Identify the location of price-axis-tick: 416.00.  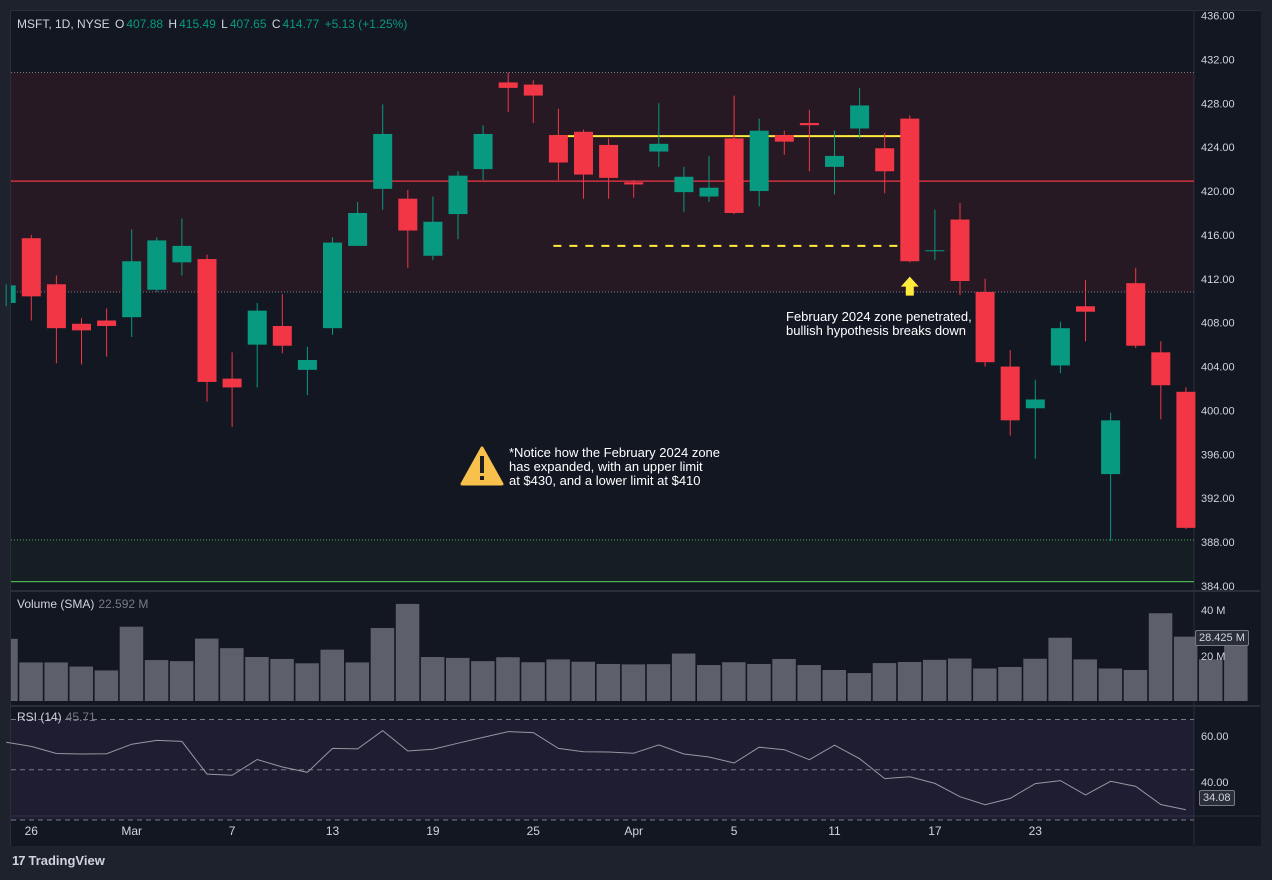
(1218, 236).